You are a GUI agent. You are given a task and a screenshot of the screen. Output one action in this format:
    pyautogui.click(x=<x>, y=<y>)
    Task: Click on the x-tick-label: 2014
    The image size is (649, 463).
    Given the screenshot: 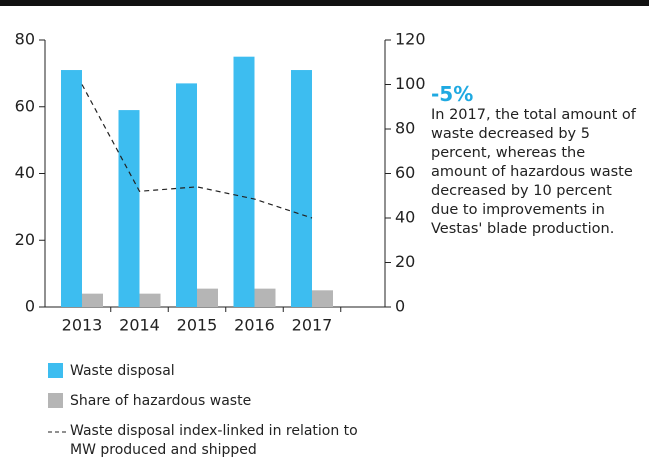 What is the action you would take?
    pyautogui.click(x=139, y=325)
    